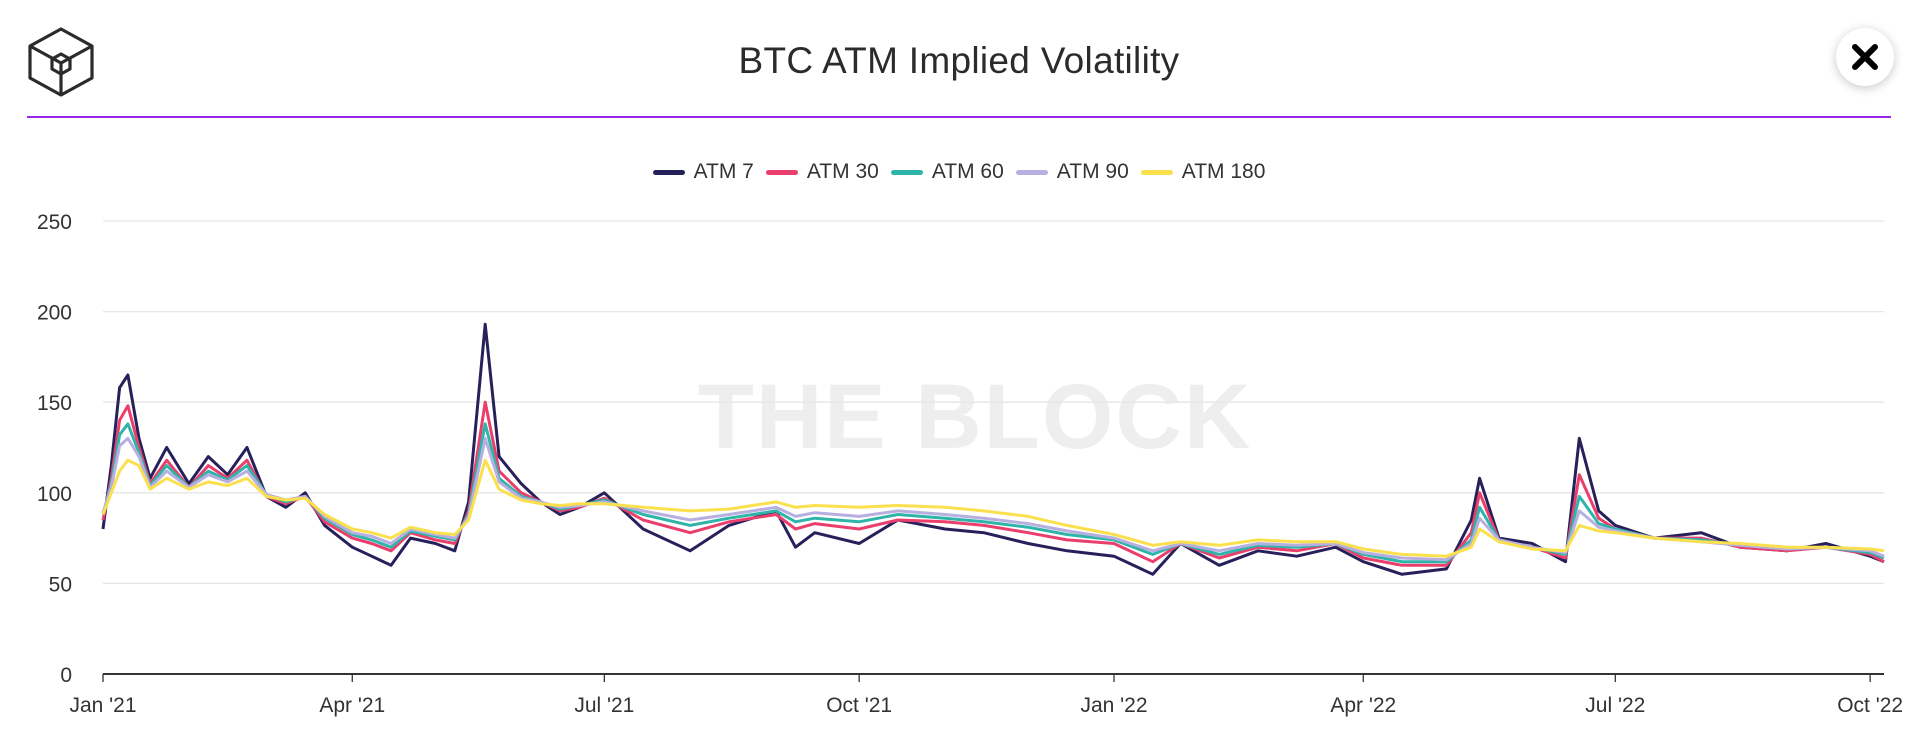 Image resolution: width=1918 pixels, height=736 pixels. I want to click on y-tick-label: 150, so click(54, 403).